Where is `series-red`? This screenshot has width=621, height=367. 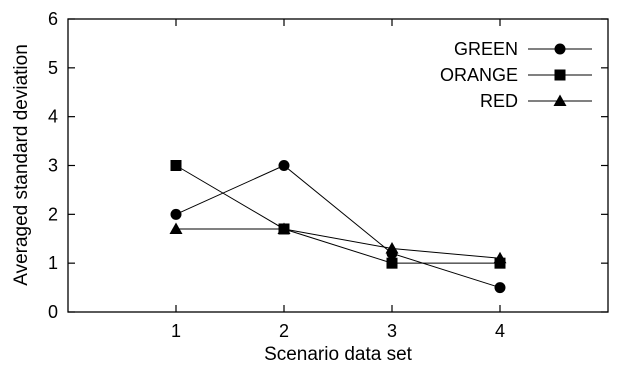 series-red is located at coordinates (338, 243).